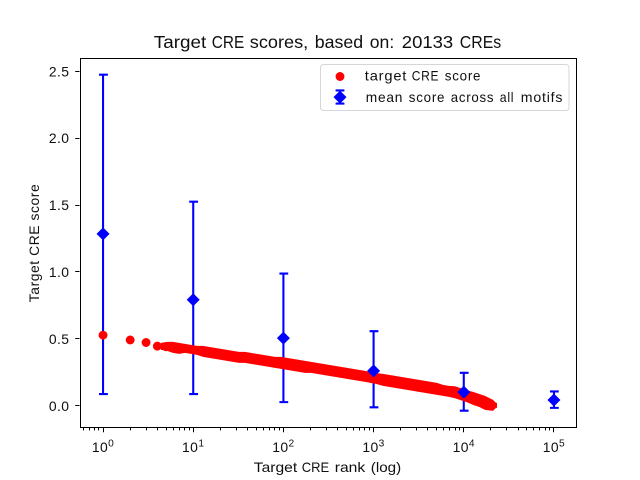  Describe the element at coordinates (507, 97) in the screenshot. I see `svg-text: all` at that location.